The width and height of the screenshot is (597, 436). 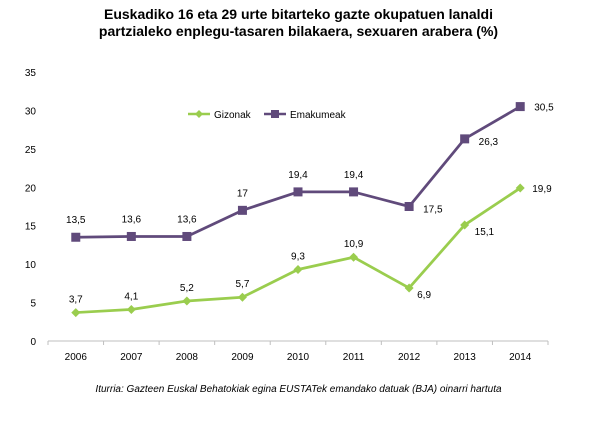 What do you see at coordinates (433, 210) in the screenshot?
I see `data-label-emakumeak: 17,5` at bounding box center [433, 210].